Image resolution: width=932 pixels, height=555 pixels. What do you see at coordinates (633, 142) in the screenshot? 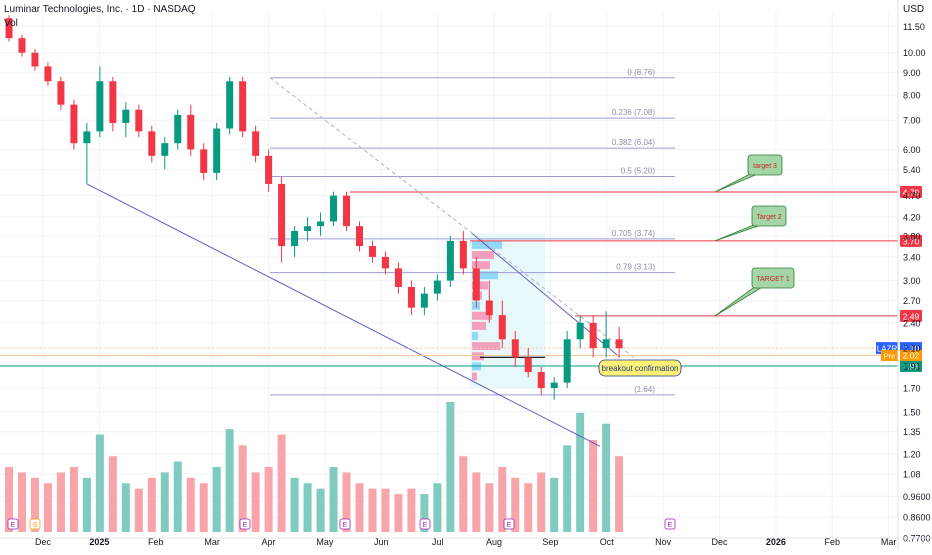
I see `fib-level-label: 0.382 (6.04)` at bounding box center [633, 142].